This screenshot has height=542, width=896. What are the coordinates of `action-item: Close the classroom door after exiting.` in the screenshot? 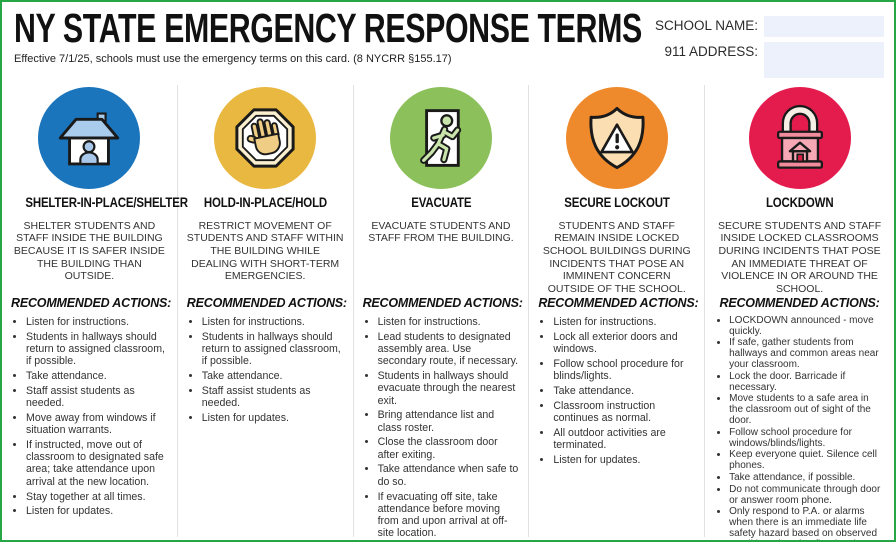 It's located at (449, 448).